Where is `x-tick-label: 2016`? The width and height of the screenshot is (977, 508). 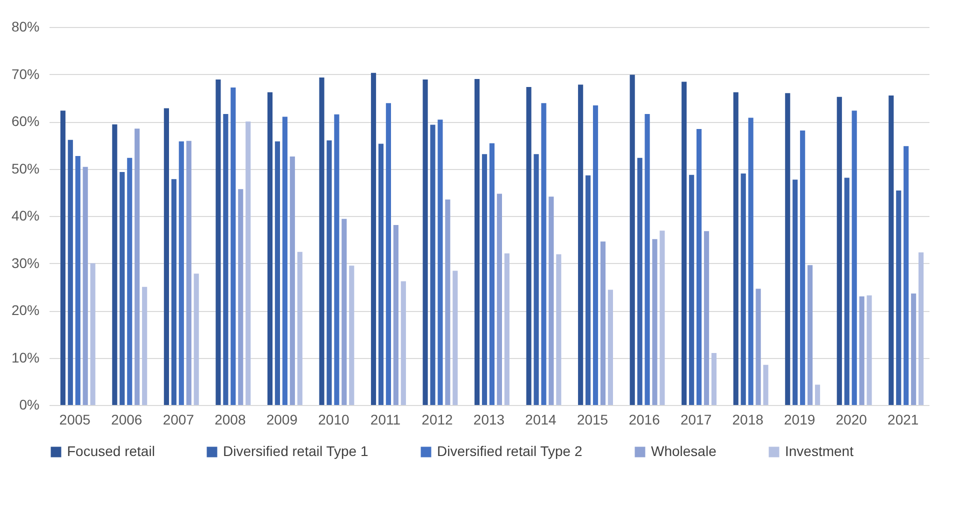
x-tick-label: 2016 is located at coordinates (644, 420).